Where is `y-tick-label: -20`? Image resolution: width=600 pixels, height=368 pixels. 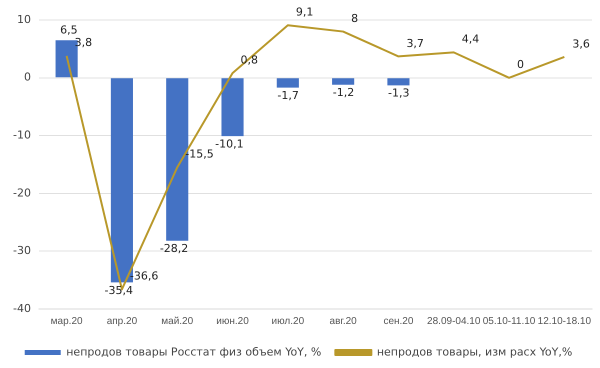
y-tick-label: -20 is located at coordinates (22, 193).